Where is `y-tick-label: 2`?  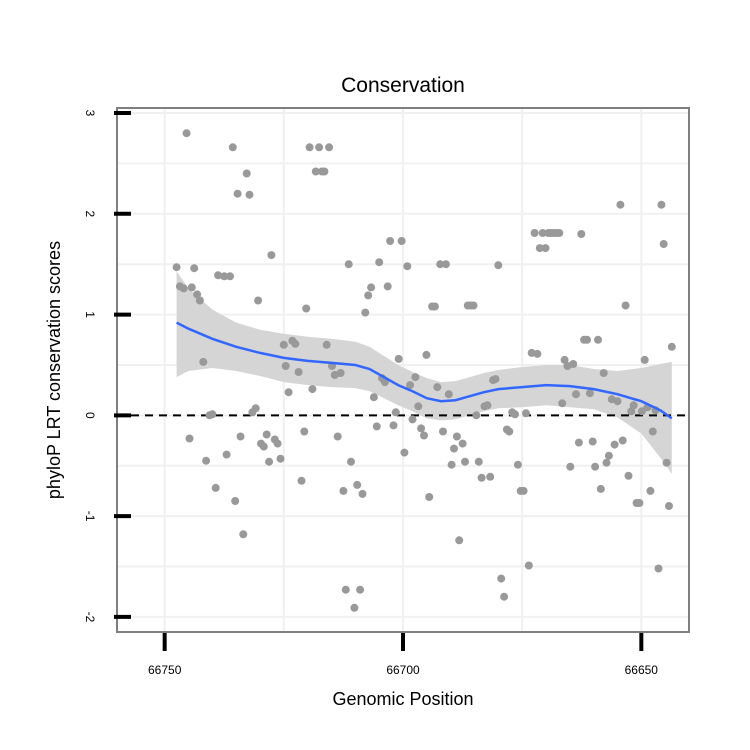
y-tick-label: 2 is located at coordinates (90, 213).